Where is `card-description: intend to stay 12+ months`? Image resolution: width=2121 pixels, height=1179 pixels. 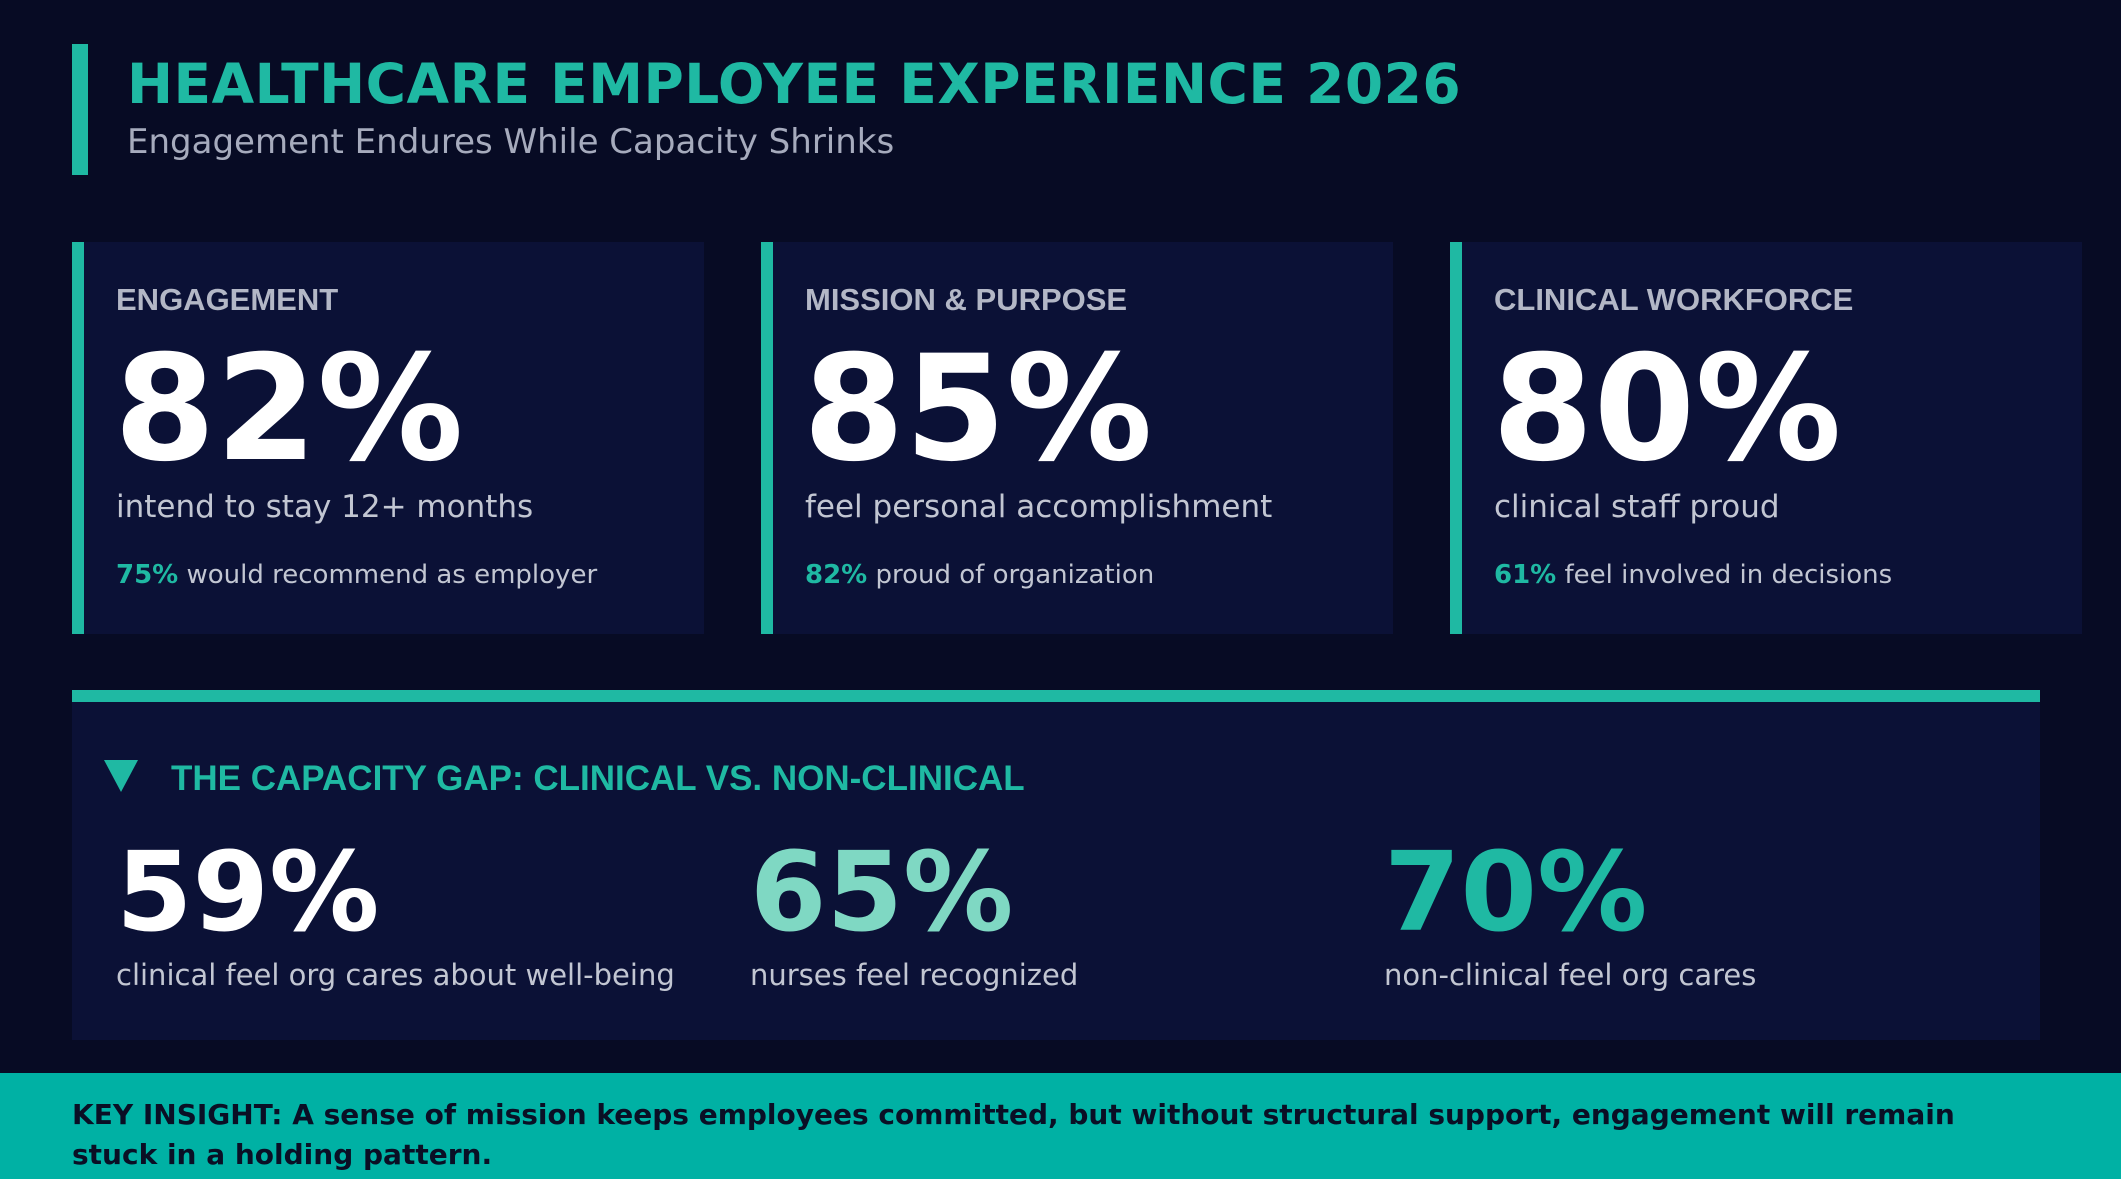
card-description: intend to stay 12+ months is located at coordinates (325, 507).